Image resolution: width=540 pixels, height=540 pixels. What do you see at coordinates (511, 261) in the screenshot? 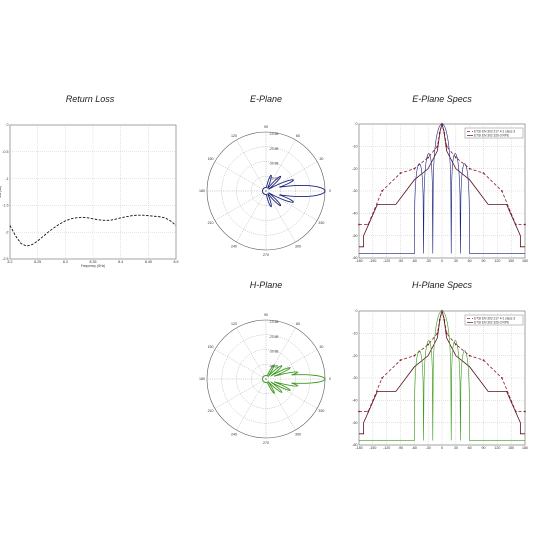
I see `e_specs-xtick: 150` at bounding box center [511, 261].